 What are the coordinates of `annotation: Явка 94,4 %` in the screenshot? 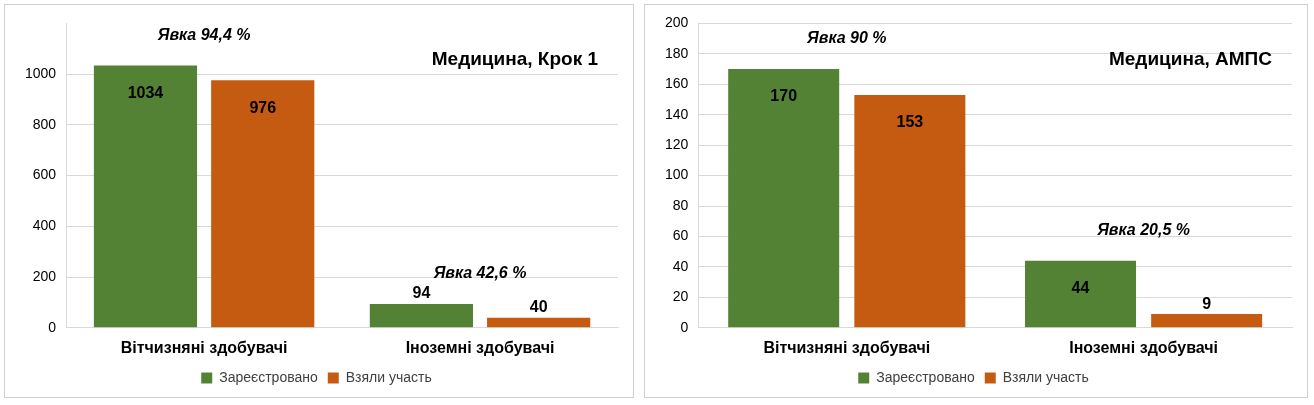 It's located at (203, 34).